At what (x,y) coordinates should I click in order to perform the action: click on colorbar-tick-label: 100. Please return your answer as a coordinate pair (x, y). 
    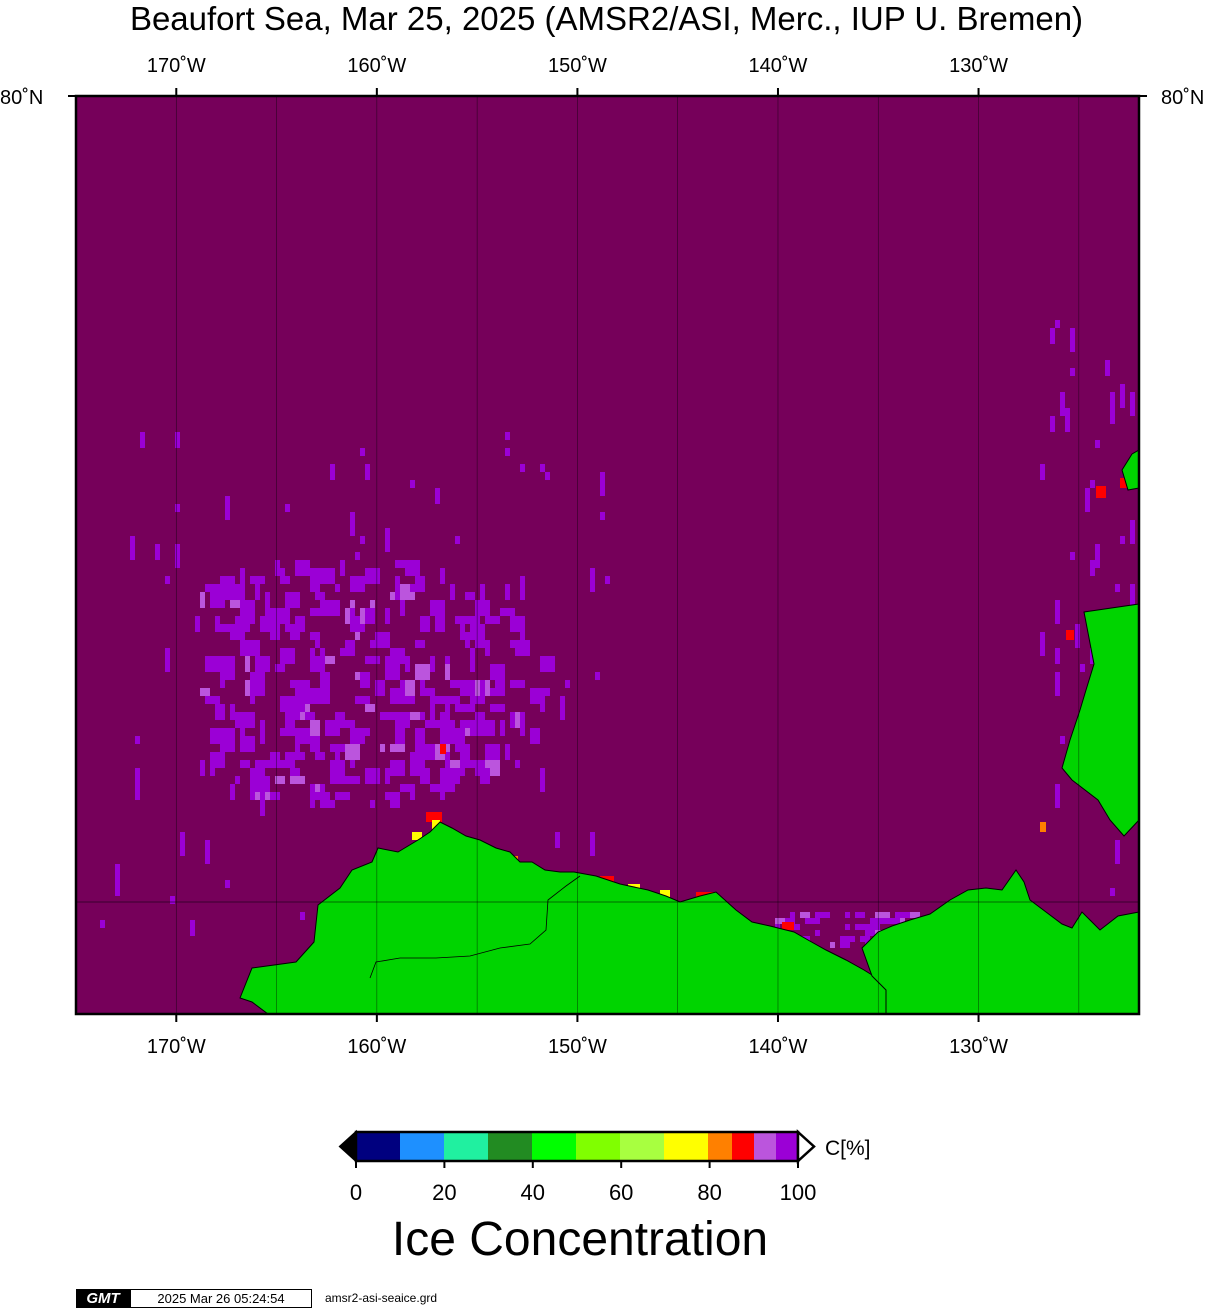
    Looking at the image, I should click on (798, 1192).